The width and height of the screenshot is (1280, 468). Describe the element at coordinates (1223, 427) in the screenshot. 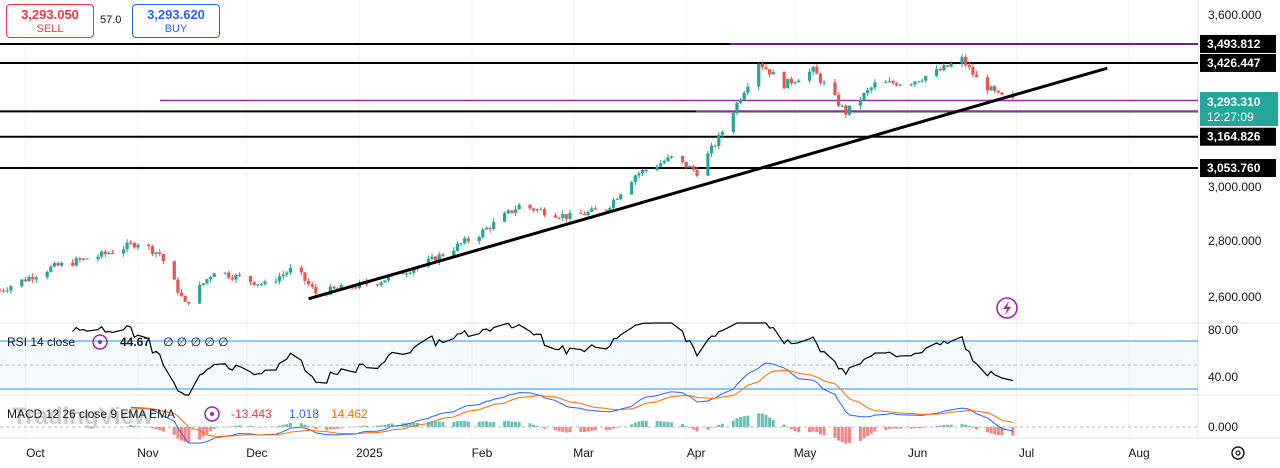

I see `macd-tick: 0.000` at that location.